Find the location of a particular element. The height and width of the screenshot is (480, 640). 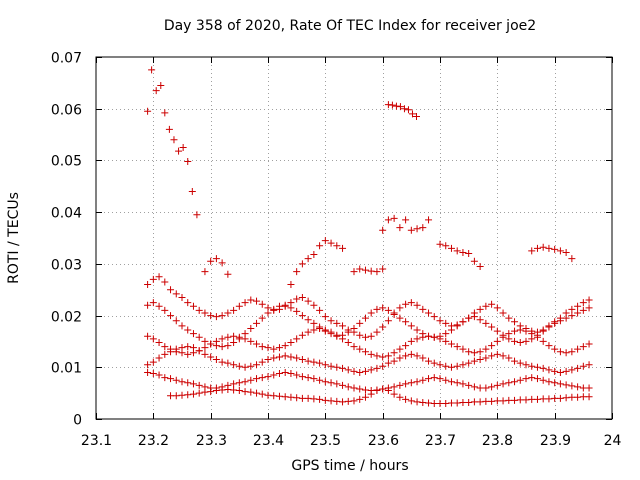

y-axis-label: ROTI / TECUs is located at coordinates (14, 238).